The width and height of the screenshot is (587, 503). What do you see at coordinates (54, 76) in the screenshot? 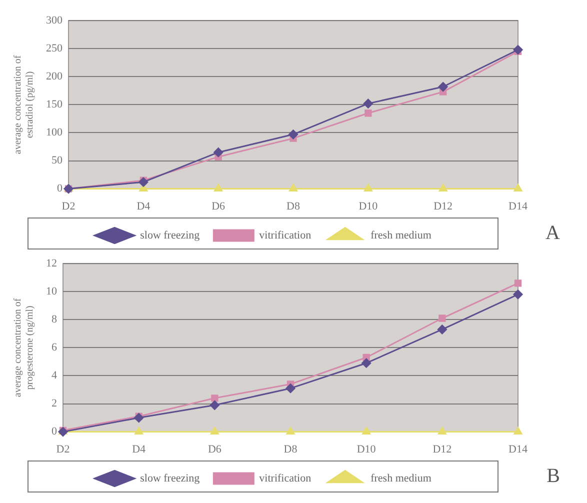
I see `y-tick-label: 200` at bounding box center [54, 76].